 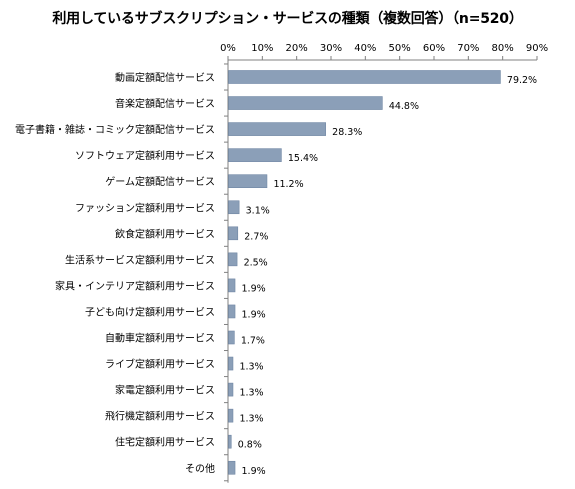 I want to click on x-tick-label: 50%, so click(x=400, y=48).